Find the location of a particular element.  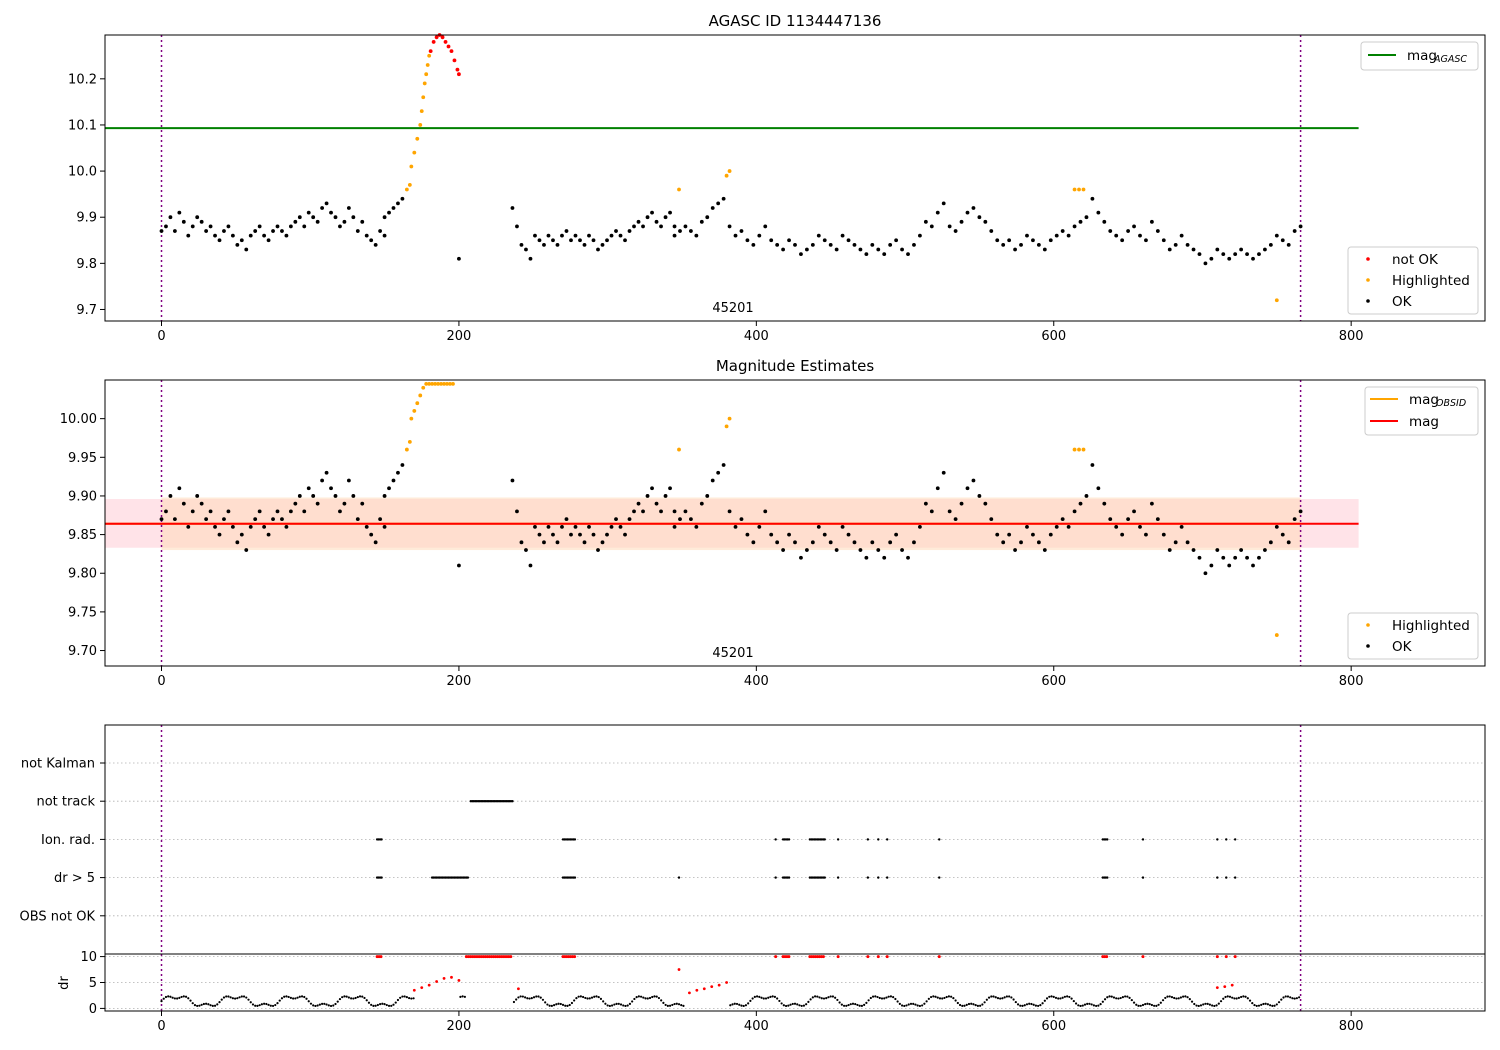

y-tick-label: 10.00 is located at coordinates (78, 419).